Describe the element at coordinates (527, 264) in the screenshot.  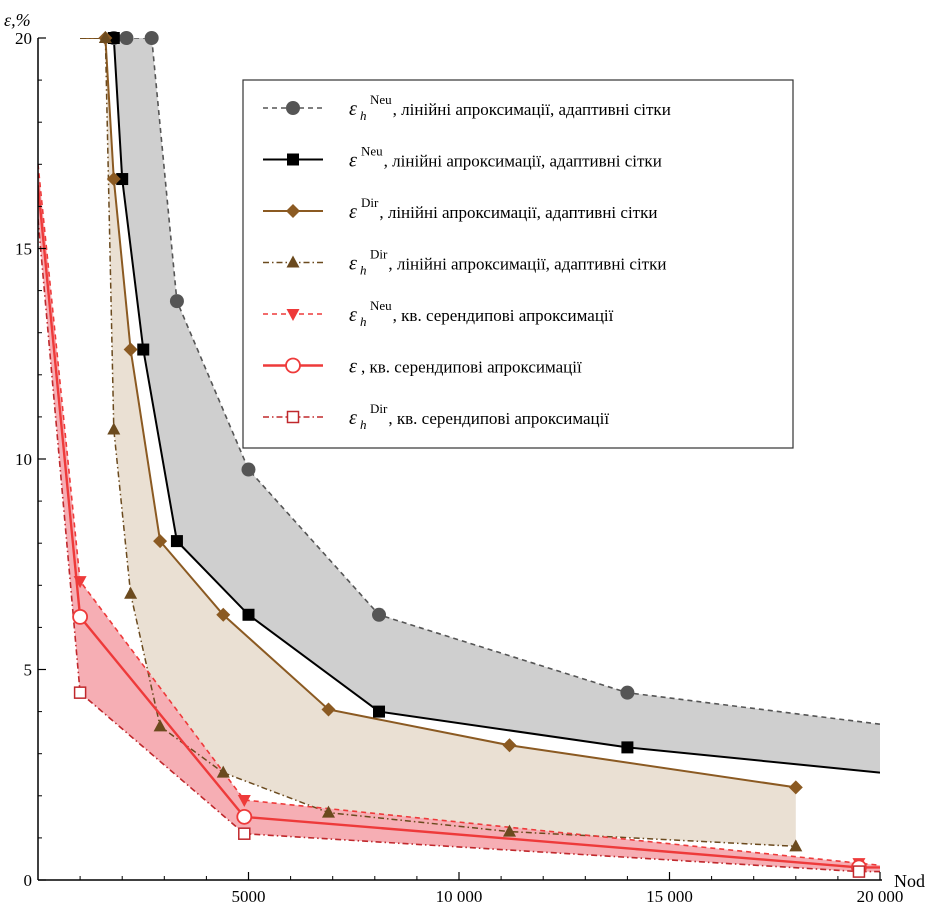
I see `legend-label-s4: , лінійні апроксимації, адаптивні сітки` at that location.